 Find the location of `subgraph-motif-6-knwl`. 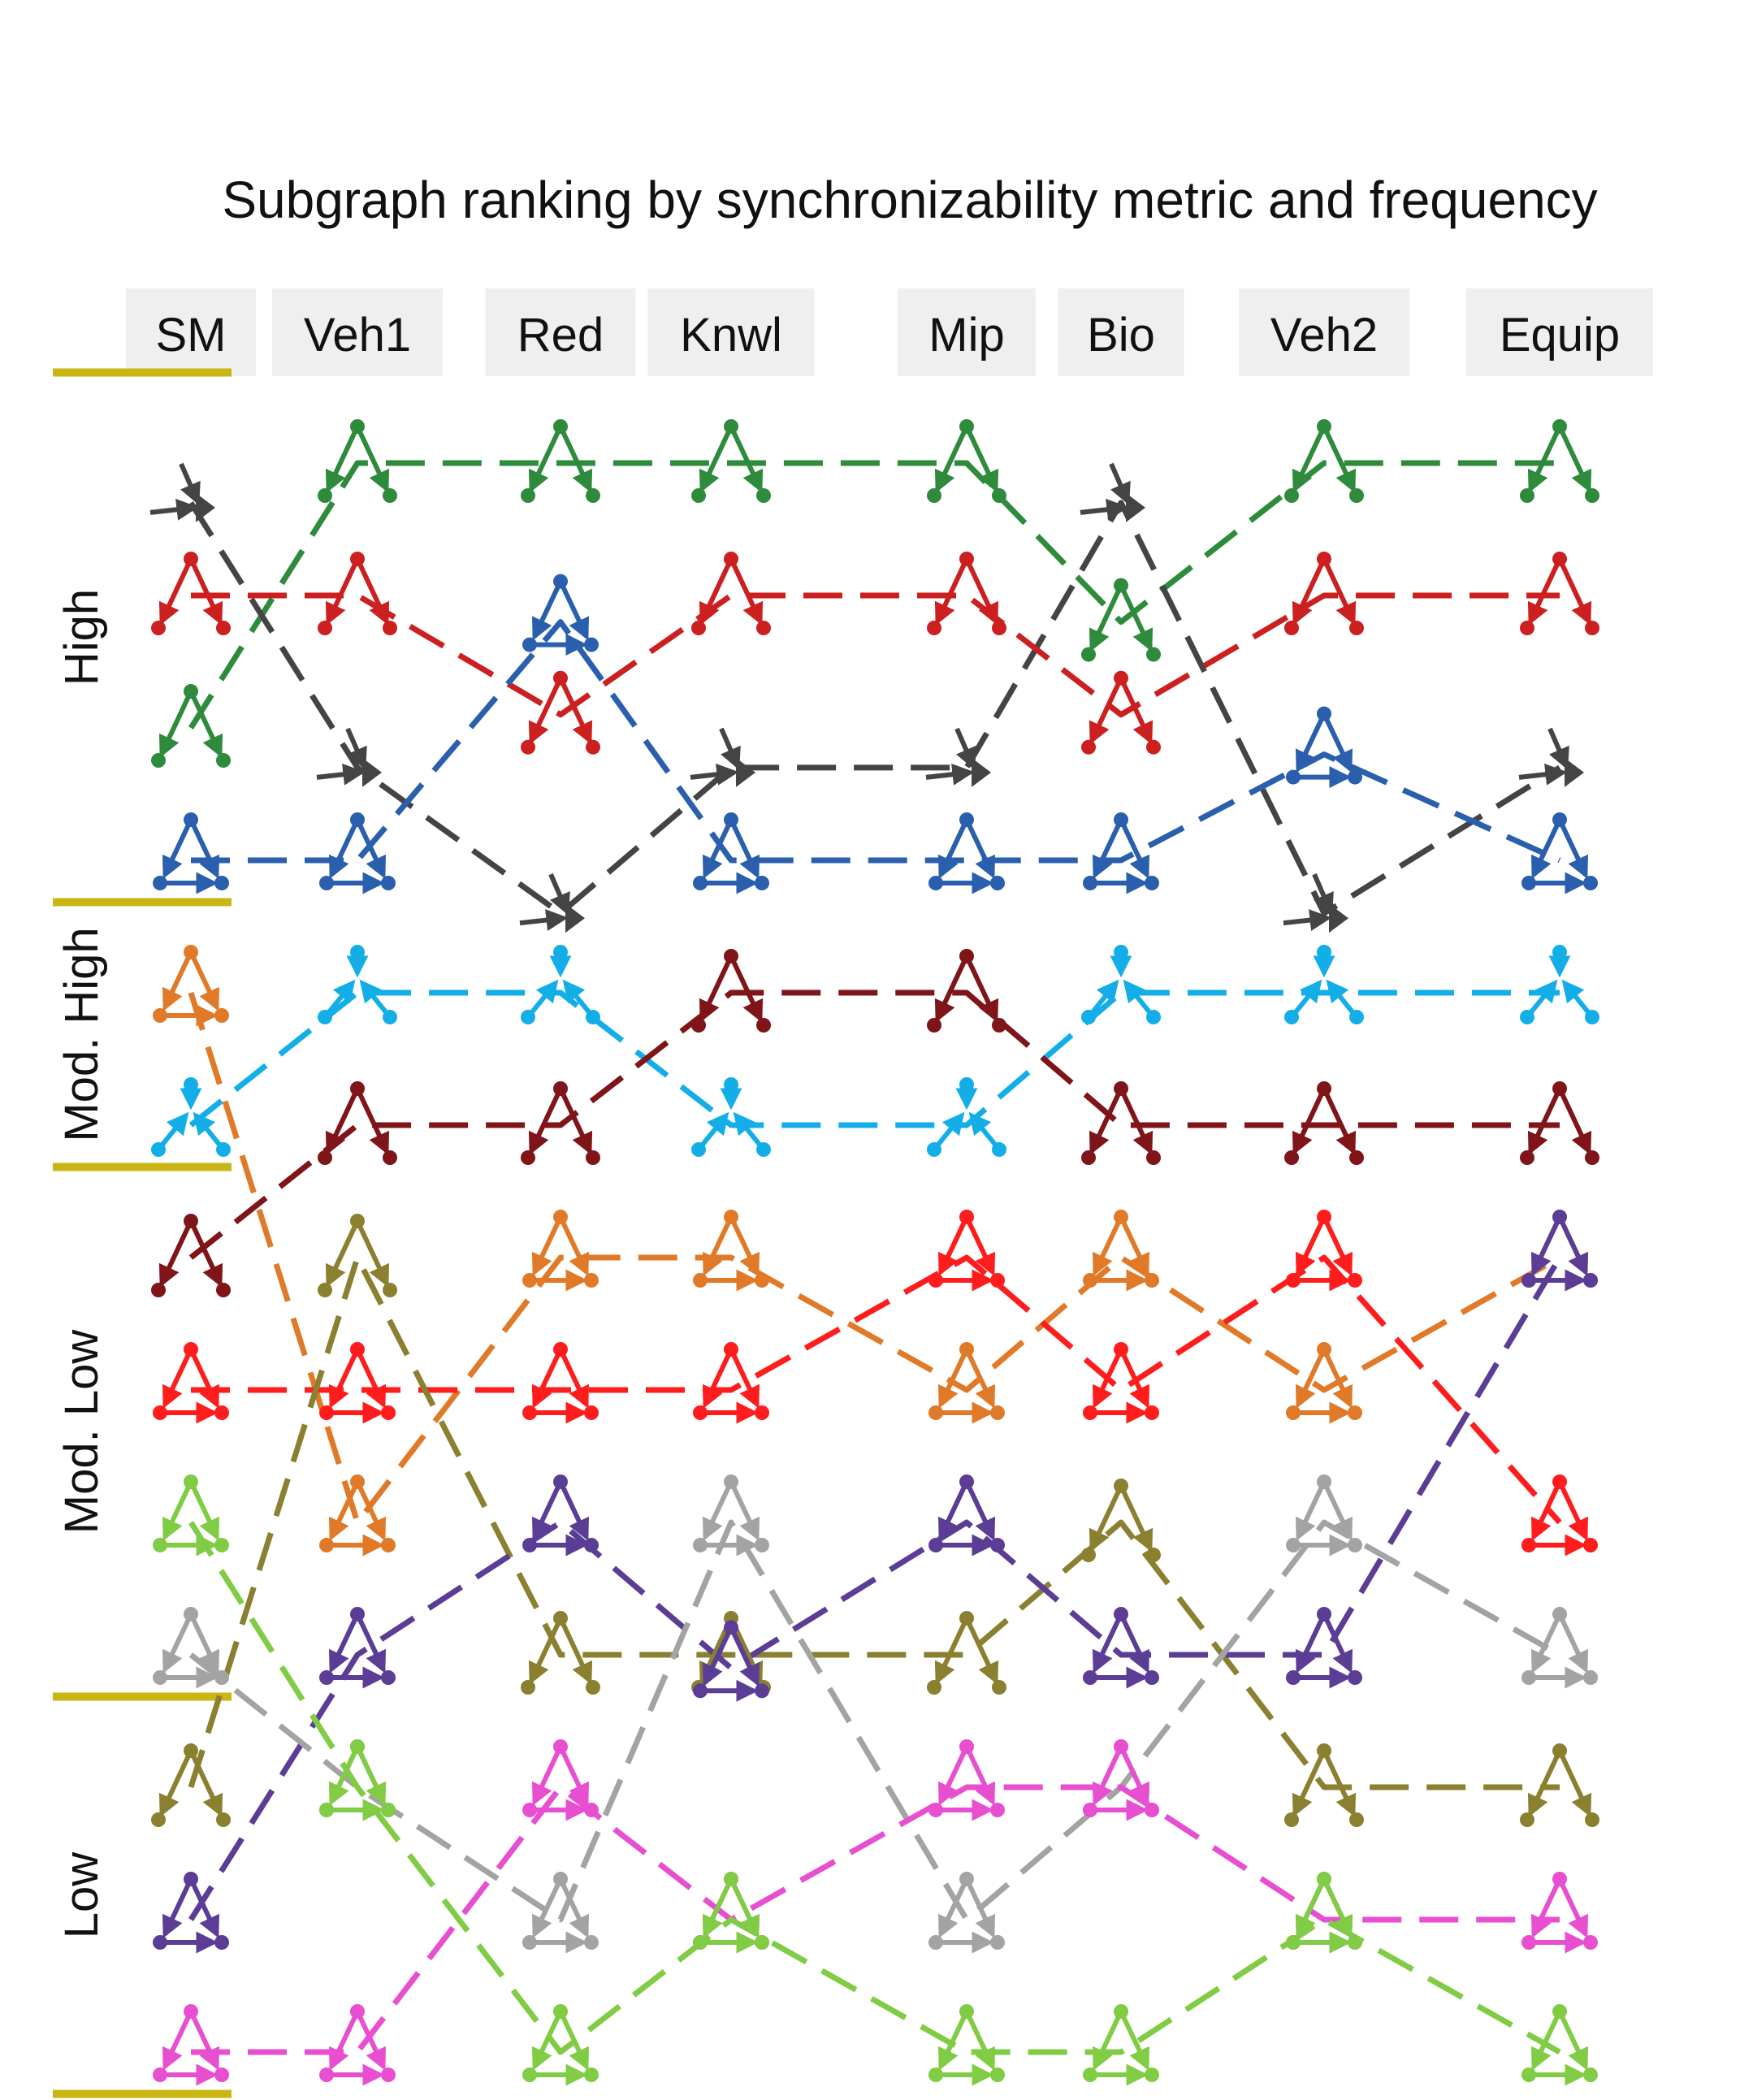

subgraph-motif-6-knwl is located at coordinates (731, 1251).